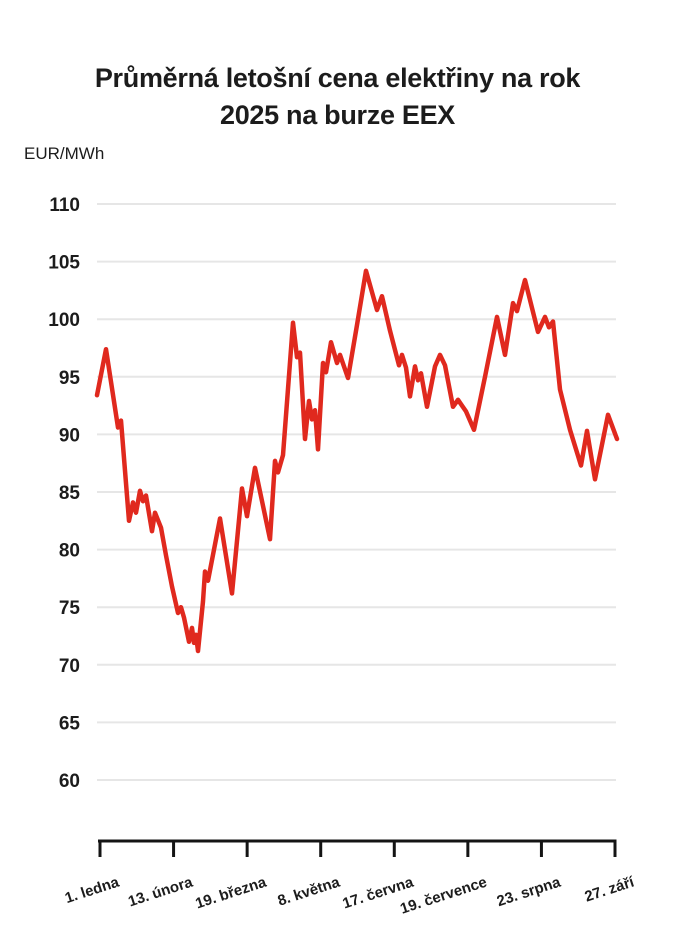 This screenshot has width=675, height=927. I want to click on x-axis-tick-label: 13. února, so click(160, 891).